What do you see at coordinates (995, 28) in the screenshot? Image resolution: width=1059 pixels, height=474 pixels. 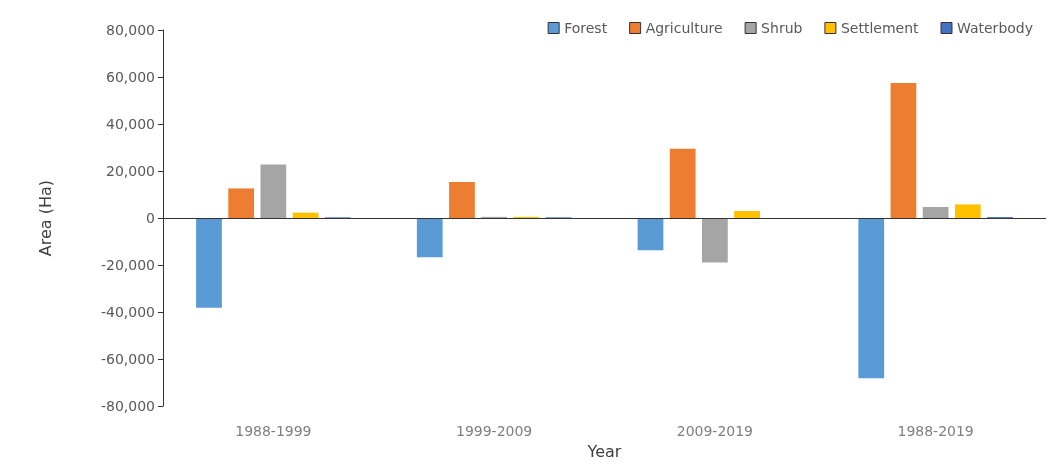 I see `legend-label: Waterbody` at bounding box center [995, 28].